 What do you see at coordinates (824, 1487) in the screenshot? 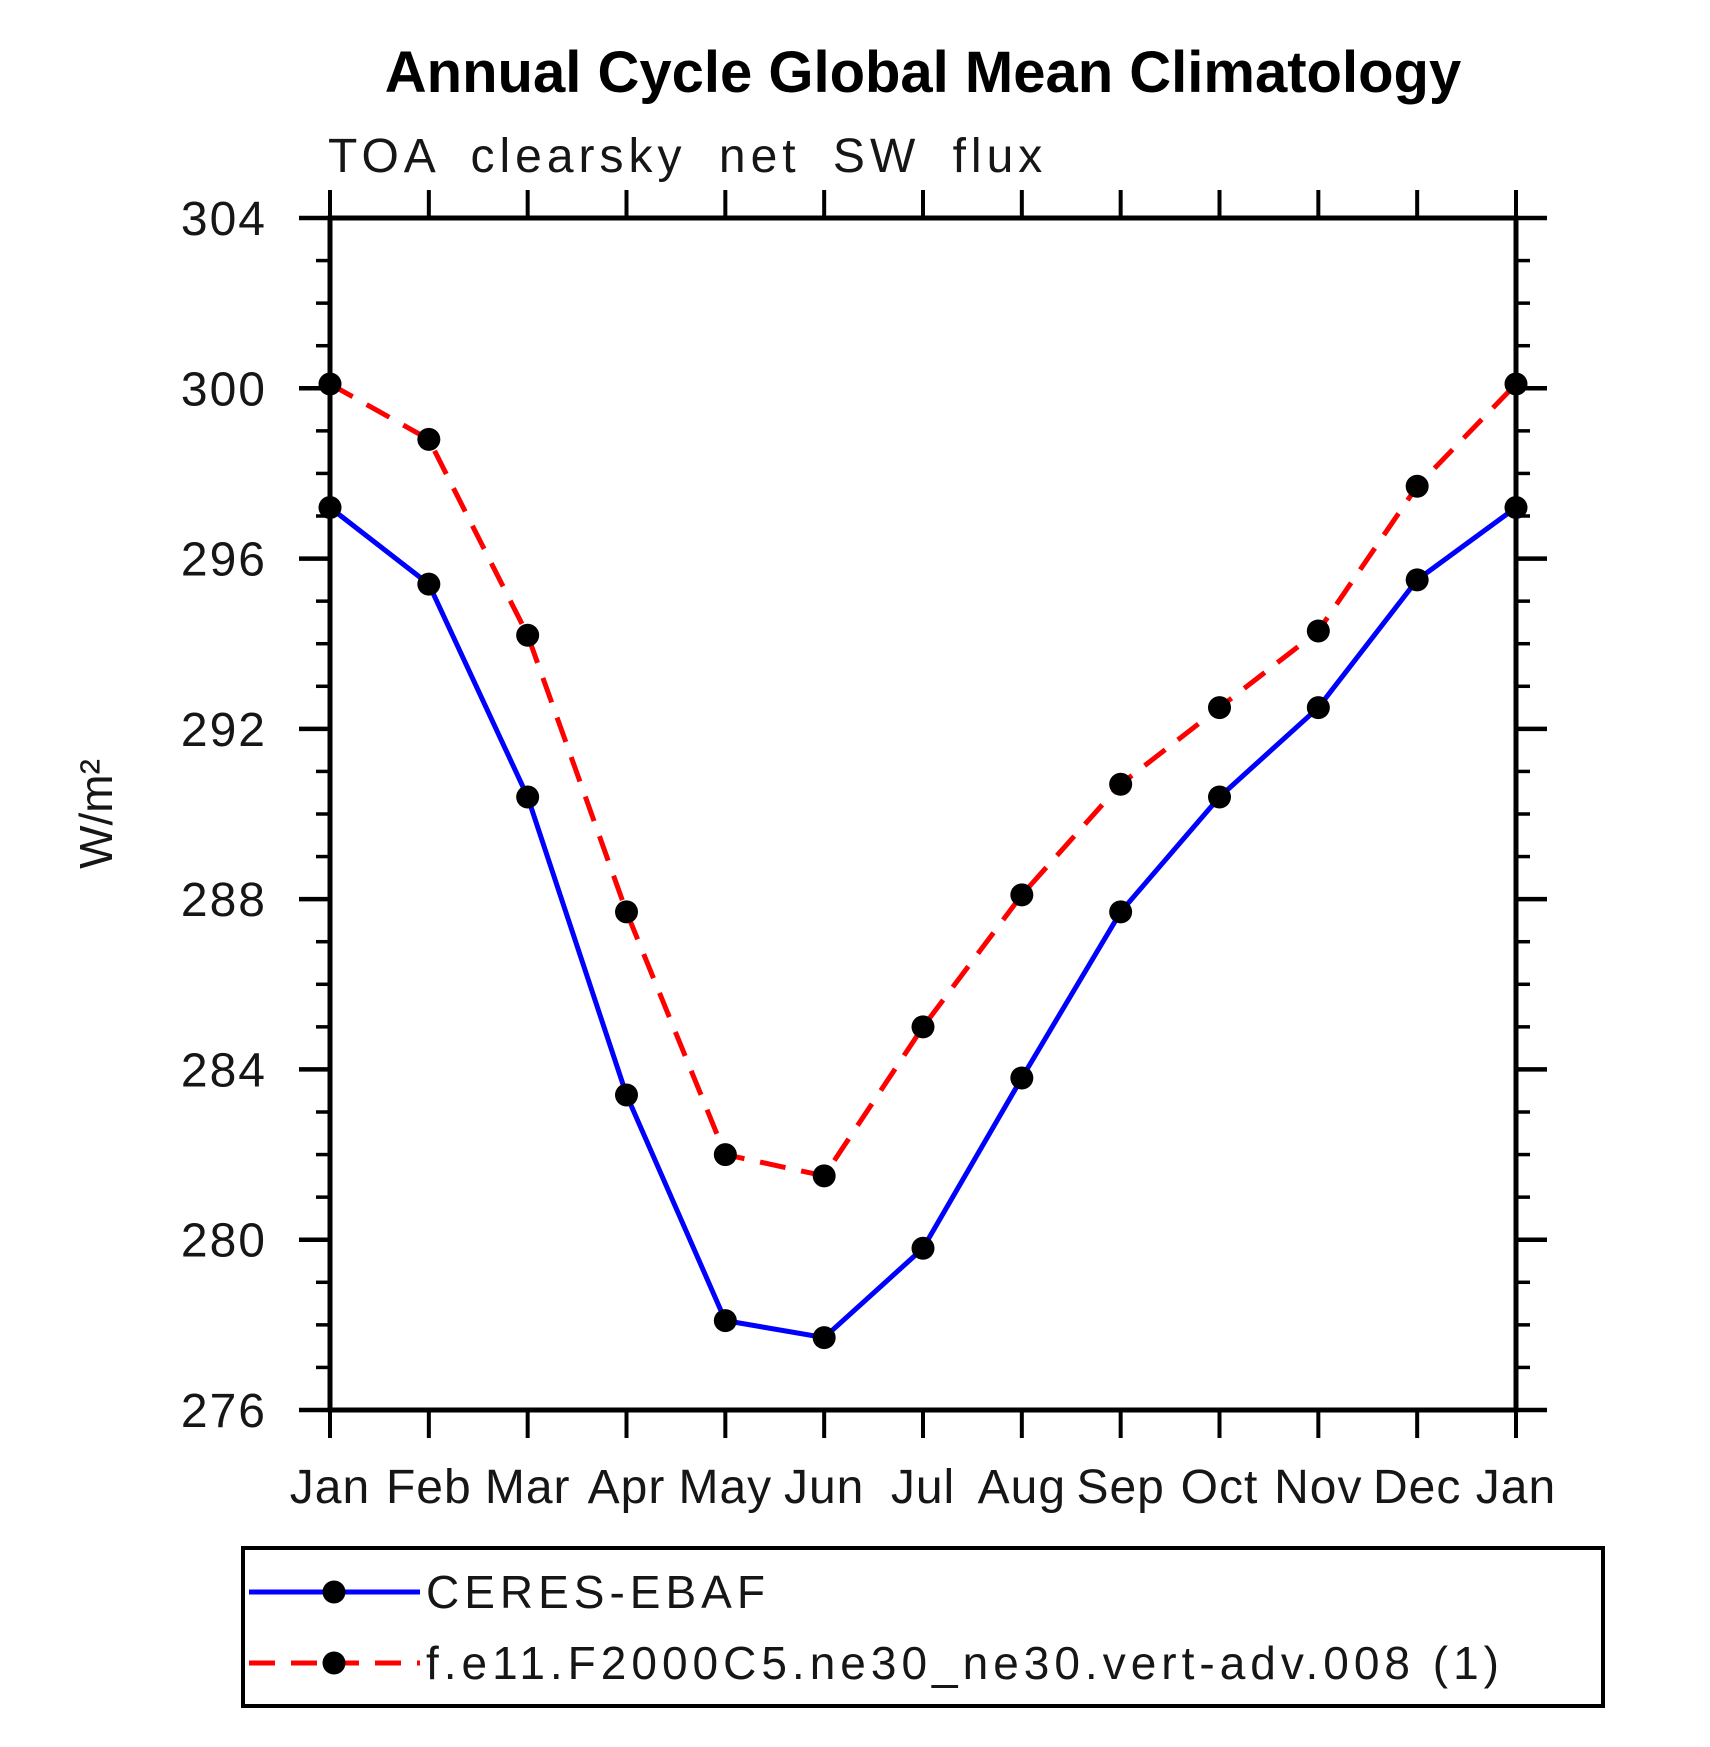
I see `month-label: Jun` at bounding box center [824, 1487].